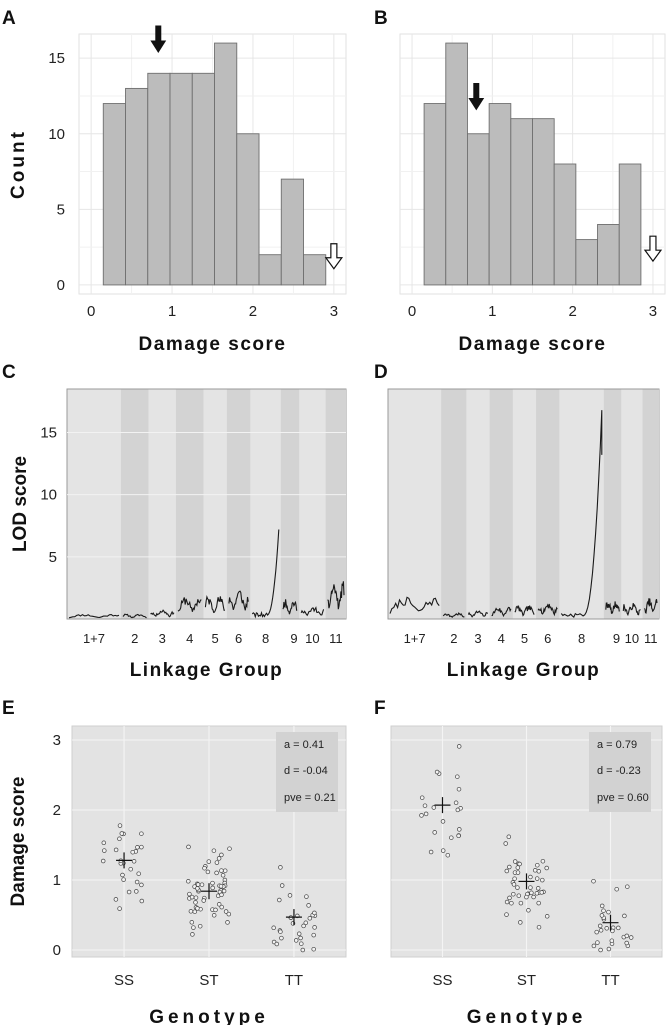 The image size is (667, 1025). I want to click on y-tick-label: 1, so click(57, 880).